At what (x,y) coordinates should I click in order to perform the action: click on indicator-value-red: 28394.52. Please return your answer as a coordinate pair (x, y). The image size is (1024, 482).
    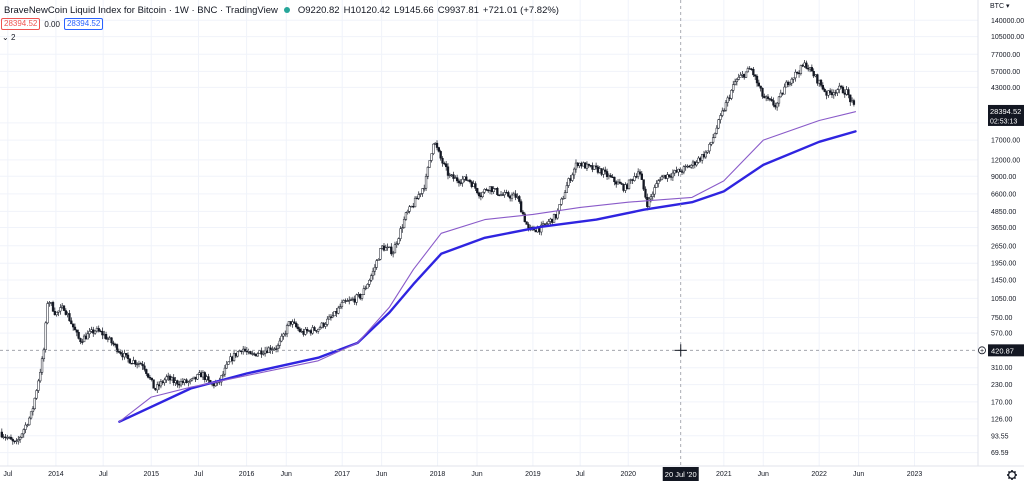
    Looking at the image, I should click on (21, 24).